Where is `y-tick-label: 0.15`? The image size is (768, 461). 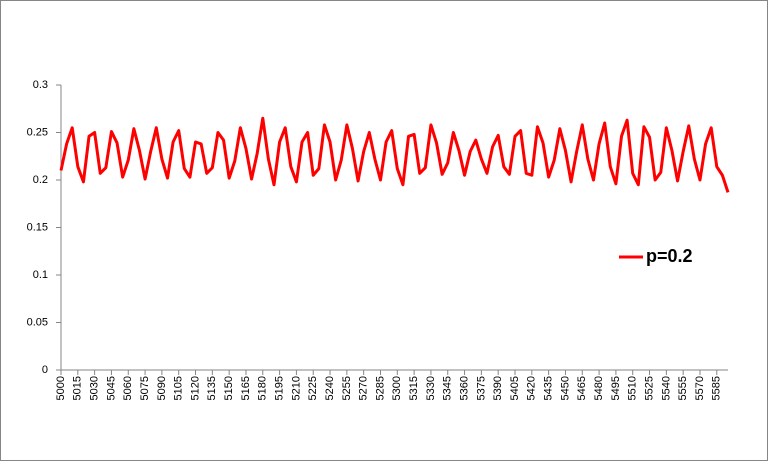
y-tick-label: 0.15 is located at coordinates (37, 227).